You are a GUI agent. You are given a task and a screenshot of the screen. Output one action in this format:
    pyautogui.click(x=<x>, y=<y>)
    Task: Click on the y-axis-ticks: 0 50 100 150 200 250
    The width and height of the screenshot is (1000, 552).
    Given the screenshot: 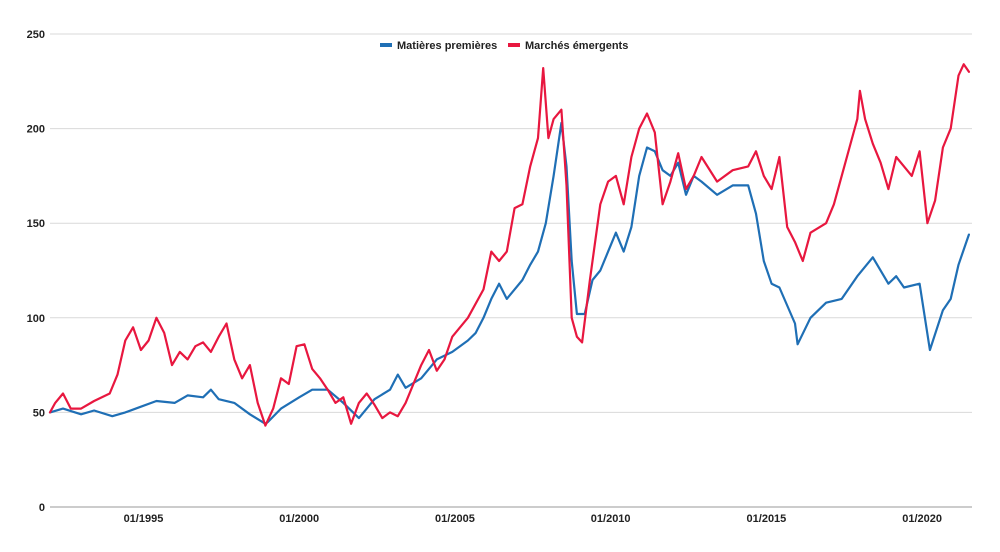 What is the action you would take?
    pyautogui.click(x=36, y=271)
    